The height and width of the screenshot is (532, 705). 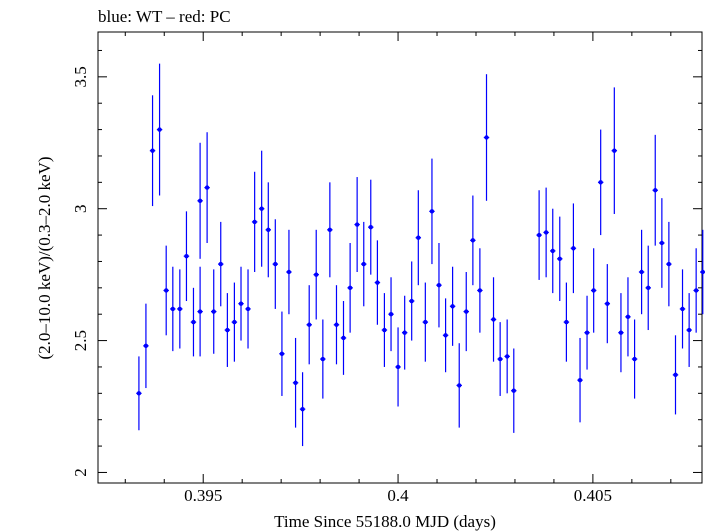 What do you see at coordinates (203, 495) in the screenshot?
I see `x-tick-label: 0.395` at bounding box center [203, 495].